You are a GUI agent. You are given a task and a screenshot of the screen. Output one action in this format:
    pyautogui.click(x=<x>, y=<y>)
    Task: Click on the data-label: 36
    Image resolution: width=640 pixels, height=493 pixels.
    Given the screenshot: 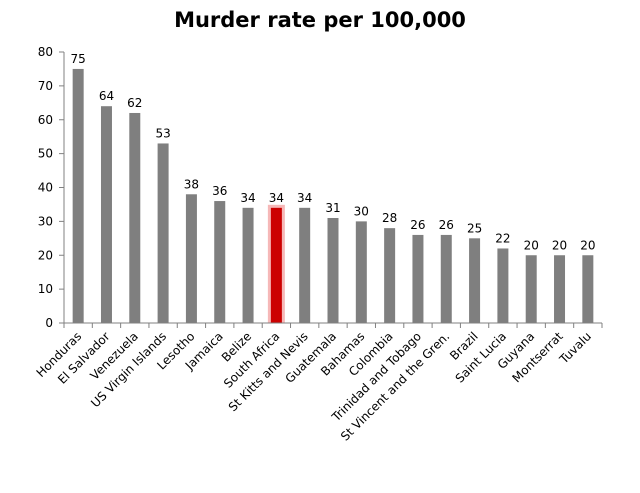 What is the action you would take?
    pyautogui.click(x=219, y=191)
    